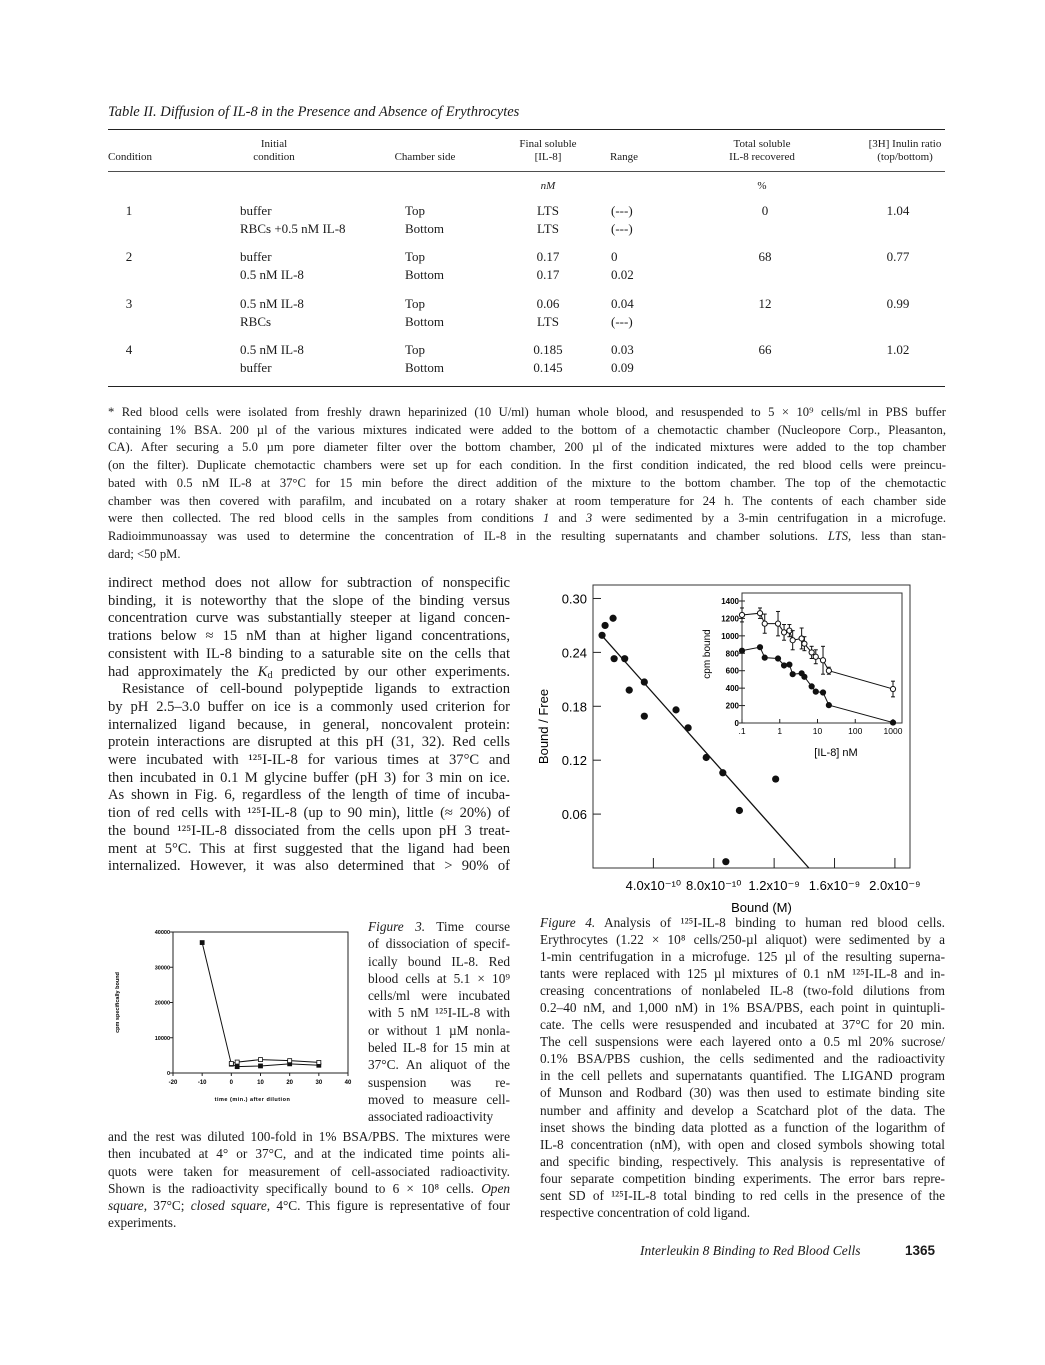 This screenshot has height=1365, width=1045. What do you see at coordinates (391, 671) in the screenshot?
I see `text-run: predicted by our other experiments.` at bounding box center [391, 671].